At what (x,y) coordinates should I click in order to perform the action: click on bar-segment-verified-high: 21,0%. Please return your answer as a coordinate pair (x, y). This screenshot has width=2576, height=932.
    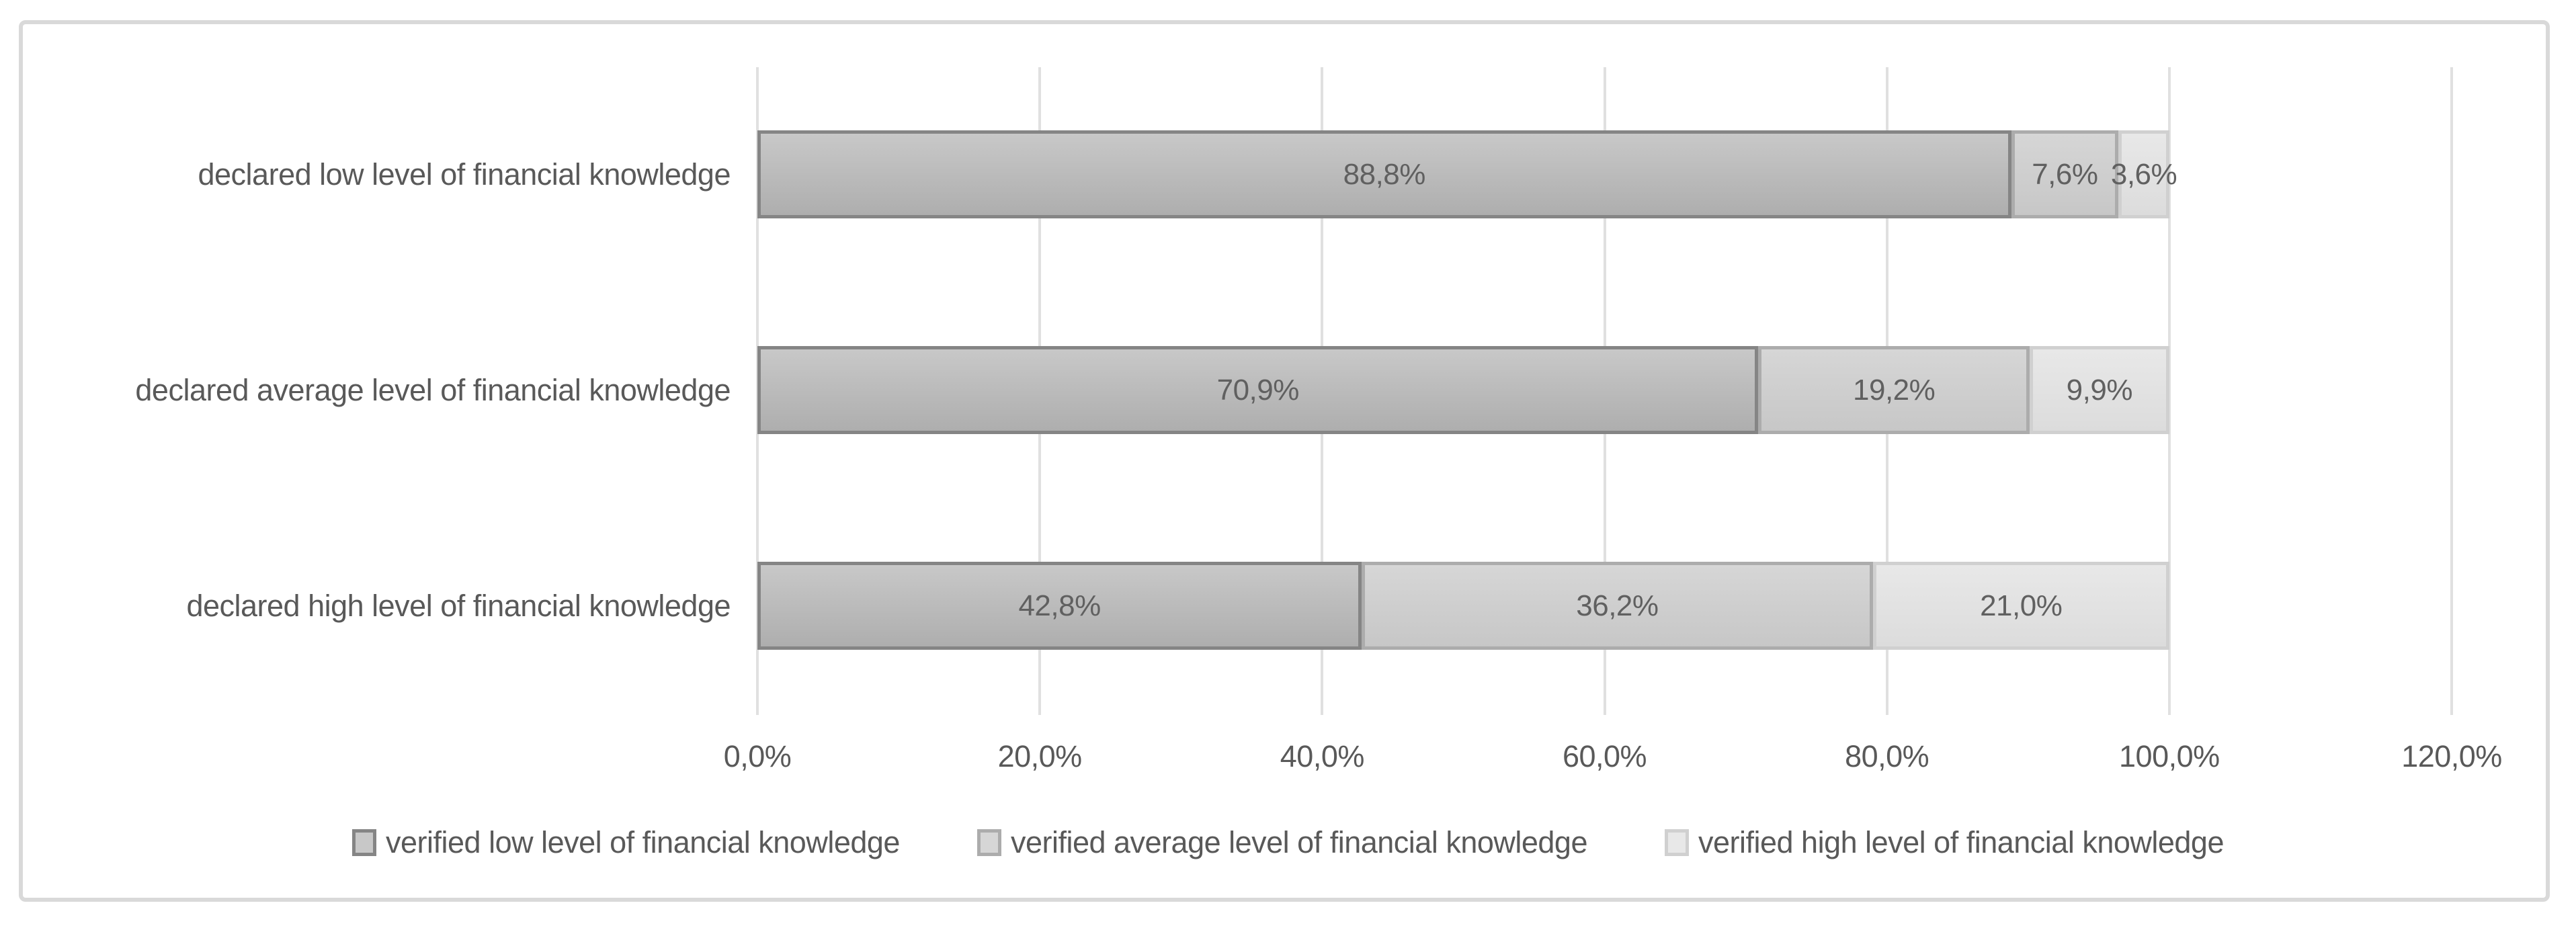
    Looking at the image, I should click on (2020, 606).